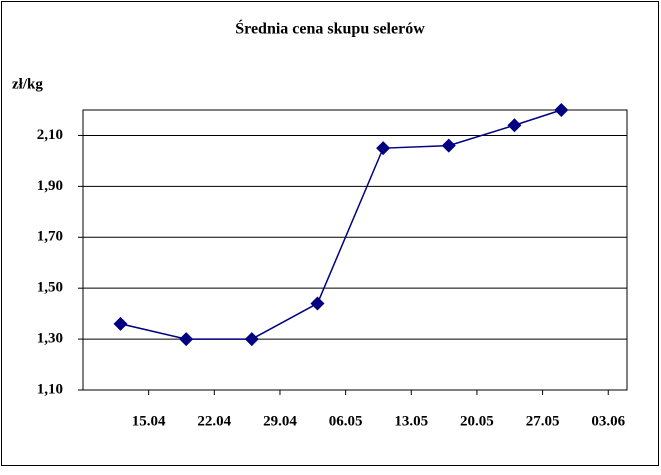 This screenshot has height=475, width=661. Describe the element at coordinates (543, 421) in the screenshot. I see `x-tick-label: 27.05` at that location.